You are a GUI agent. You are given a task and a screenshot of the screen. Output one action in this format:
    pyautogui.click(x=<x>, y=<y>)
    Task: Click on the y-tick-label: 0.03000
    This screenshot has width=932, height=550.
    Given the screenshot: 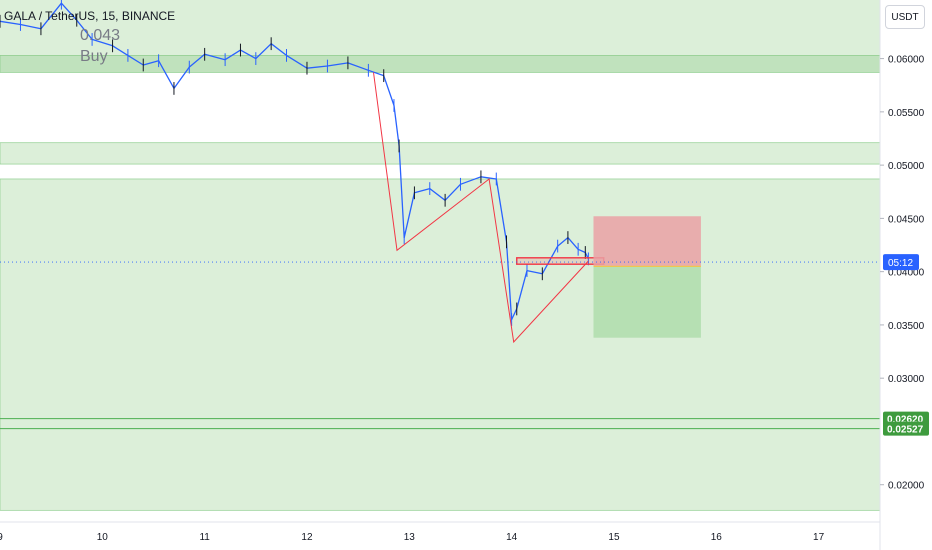 What is the action you would take?
    pyautogui.click(x=906, y=379)
    